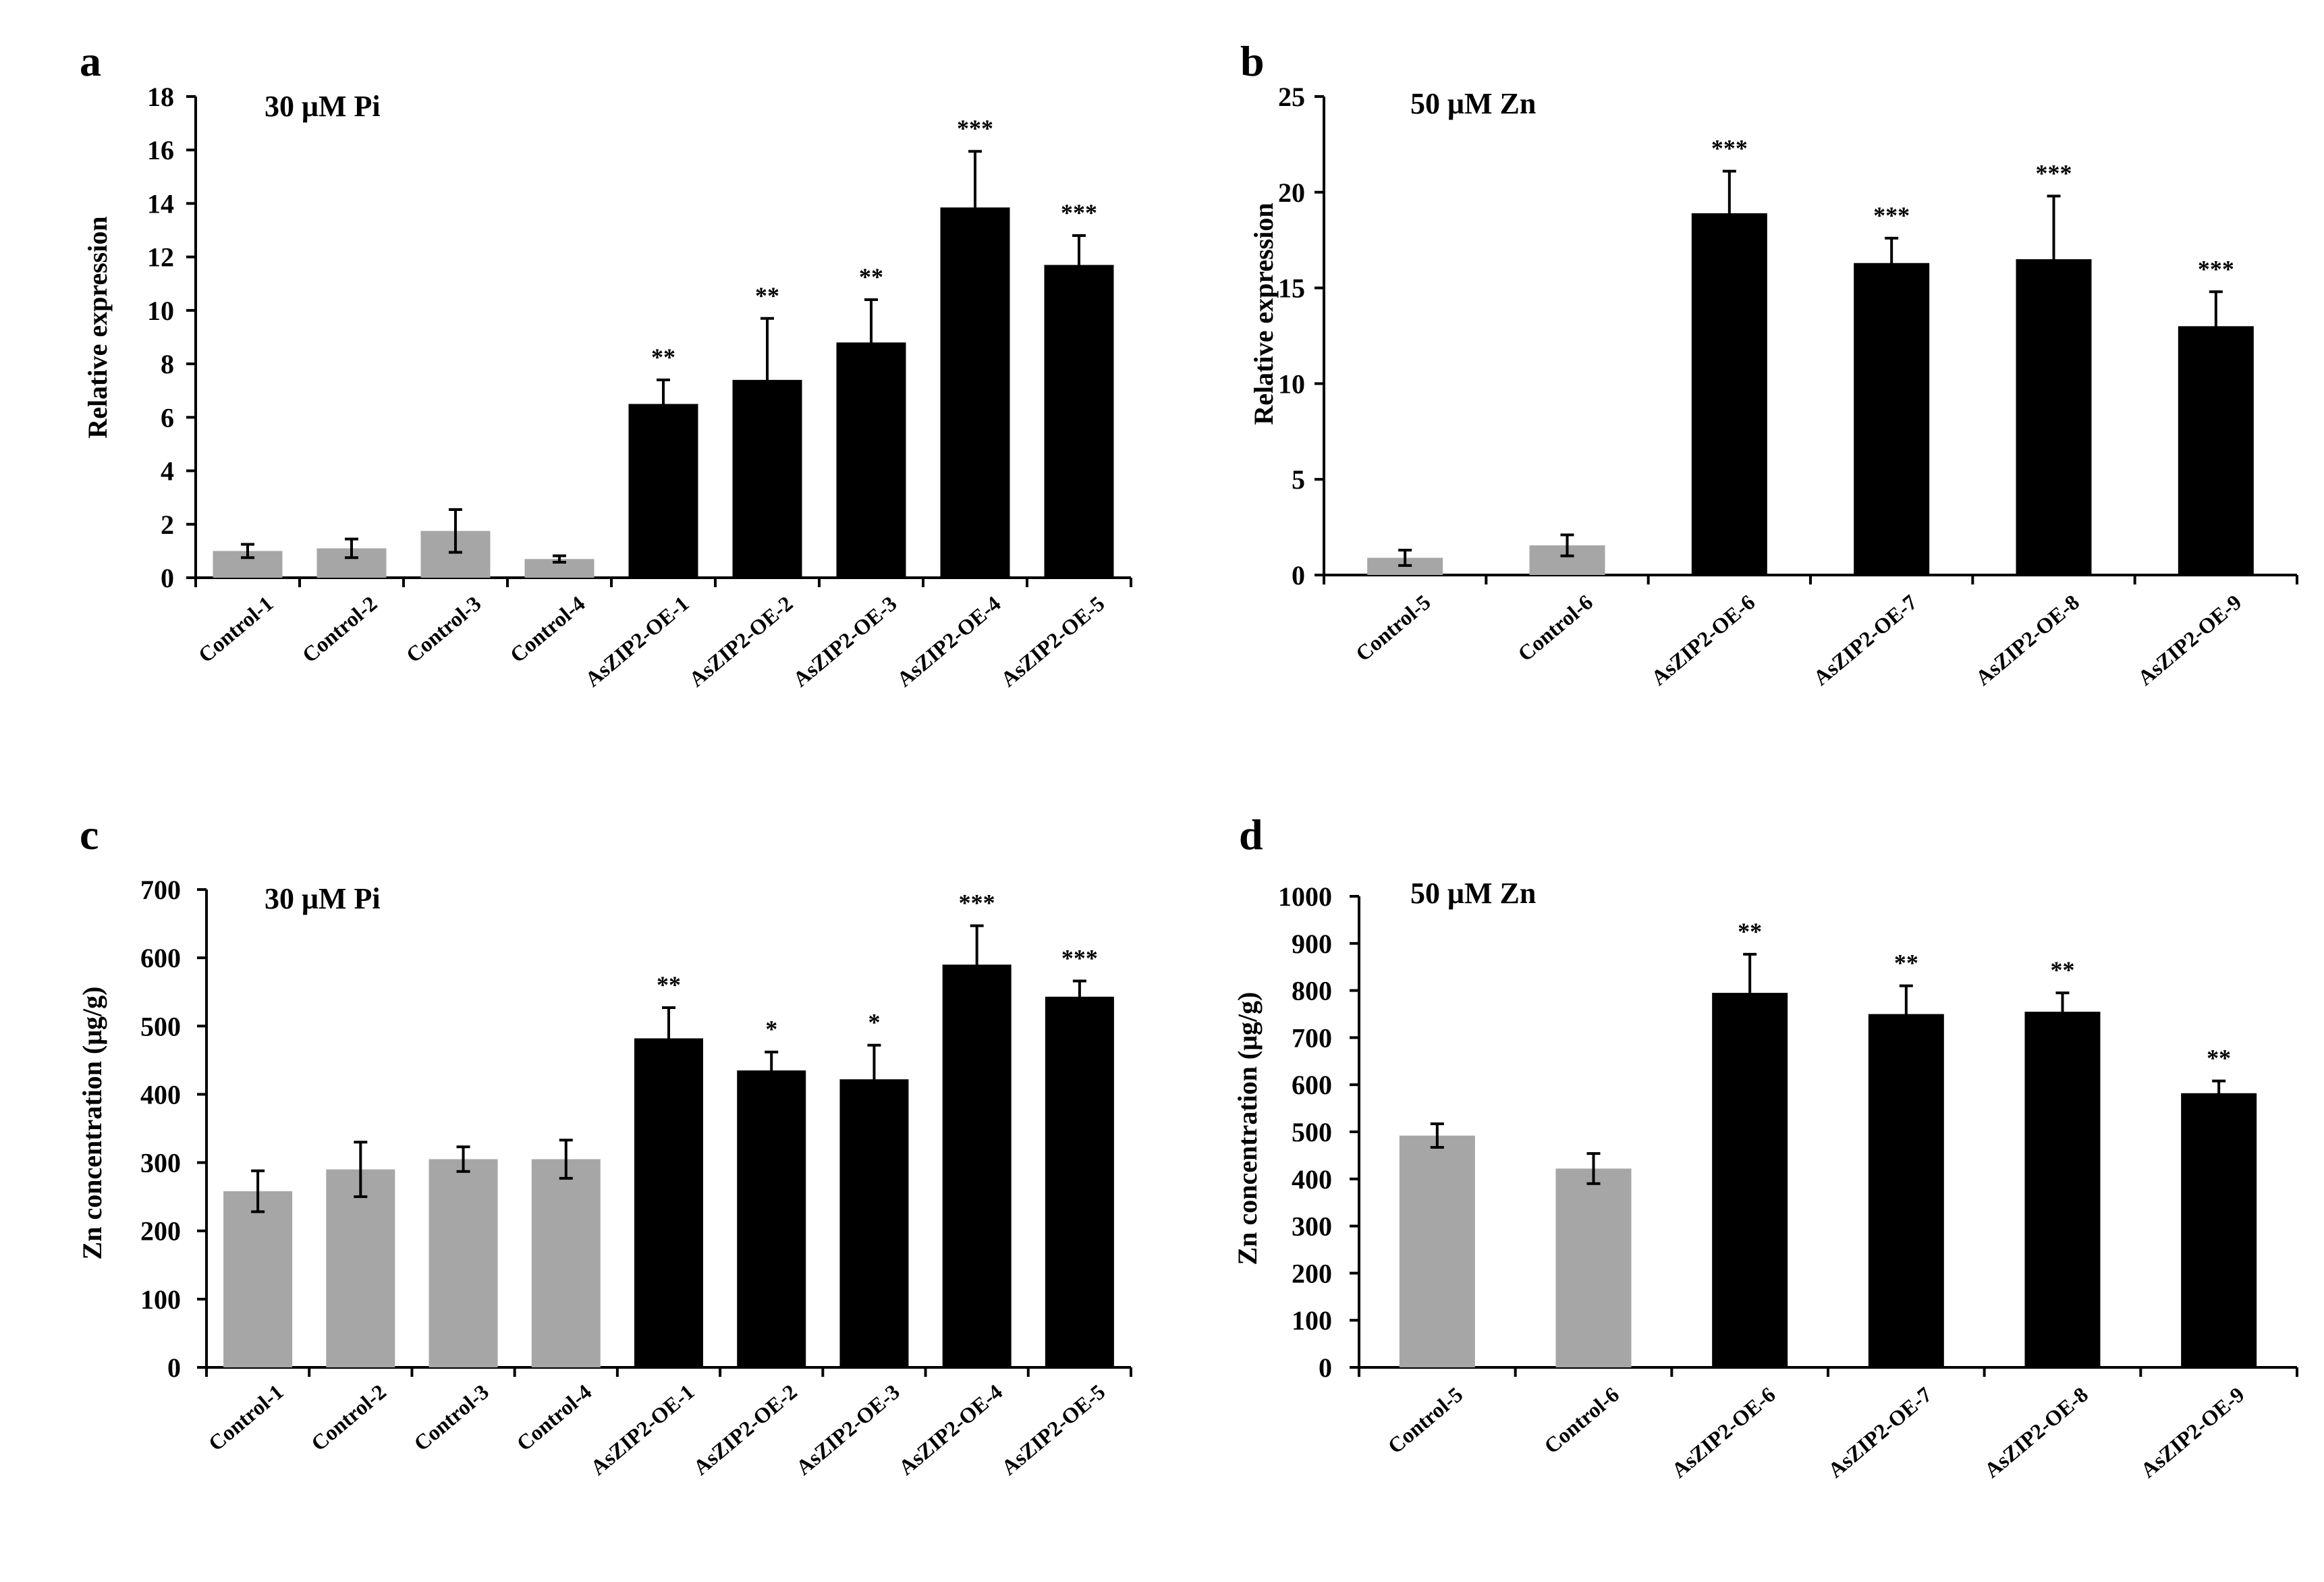 The width and height of the screenshot is (2324, 1582). Describe the element at coordinates (1581, 1420) in the screenshot. I see `x-tick-label: Control-6` at that location.